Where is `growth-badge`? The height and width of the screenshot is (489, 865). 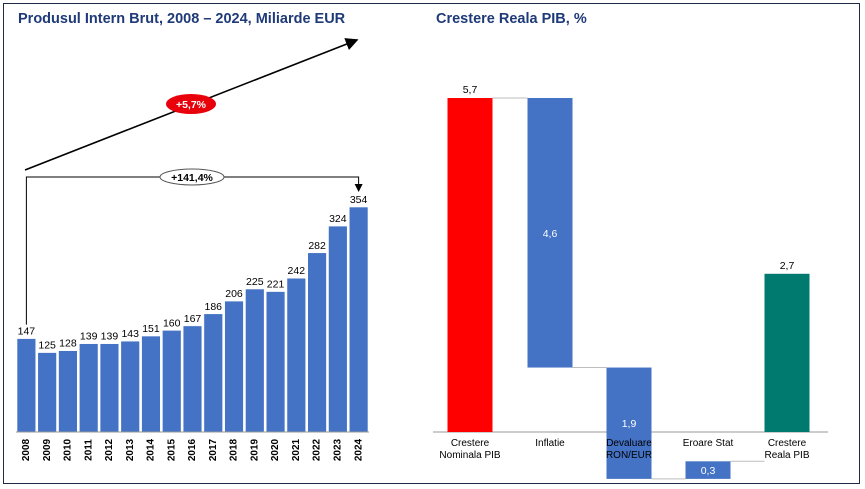
growth-badge is located at coordinates (192, 177).